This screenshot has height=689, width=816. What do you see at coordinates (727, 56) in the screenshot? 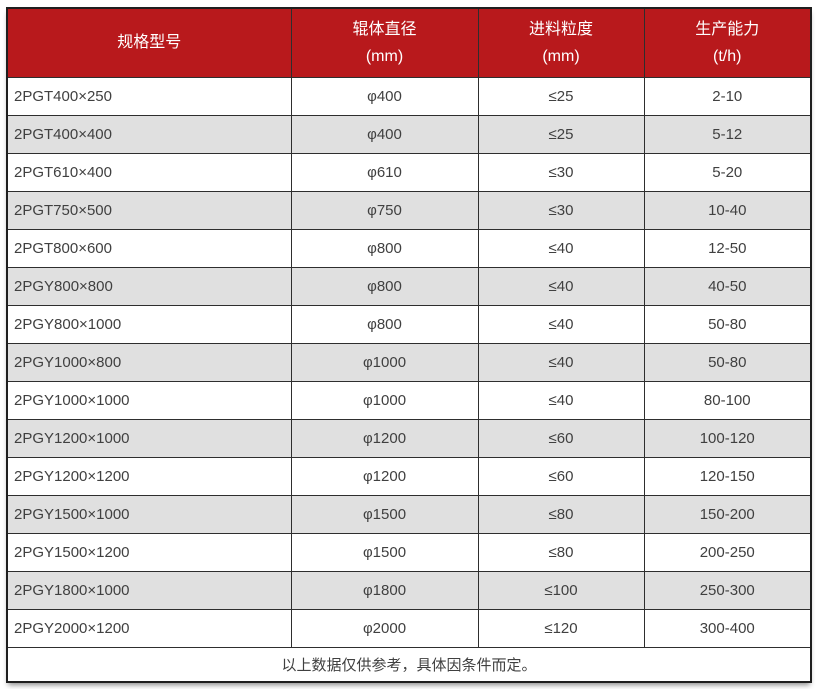
I see `column-header-capacity-unit: (t/h)` at bounding box center [727, 56].